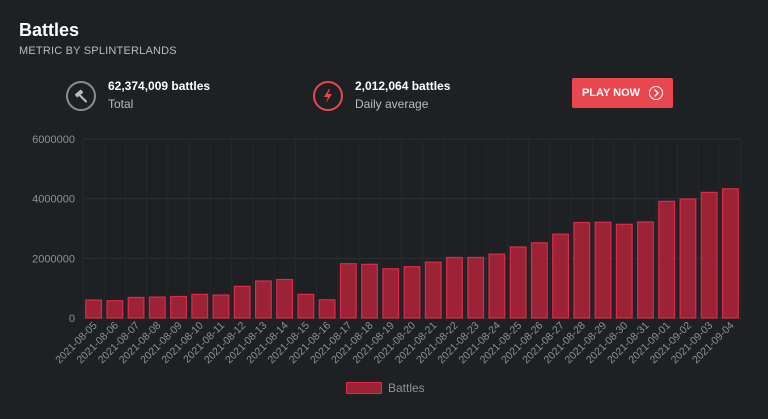 This screenshot has height=419, width=768. Describe the element at coordinates (159, 86) in the screenshot. I see `total-battles-value: 62,374,009 battles` at that location.